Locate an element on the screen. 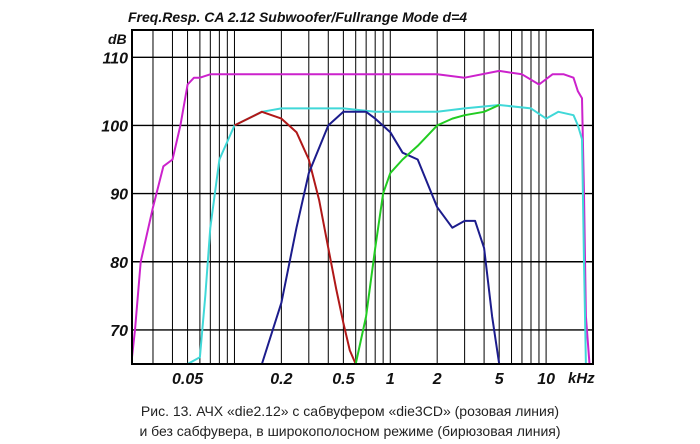 This screenshot has width=700, height=444. y-tick-labels: 110 100 90 80 70 is located at coordinates (114, 195).